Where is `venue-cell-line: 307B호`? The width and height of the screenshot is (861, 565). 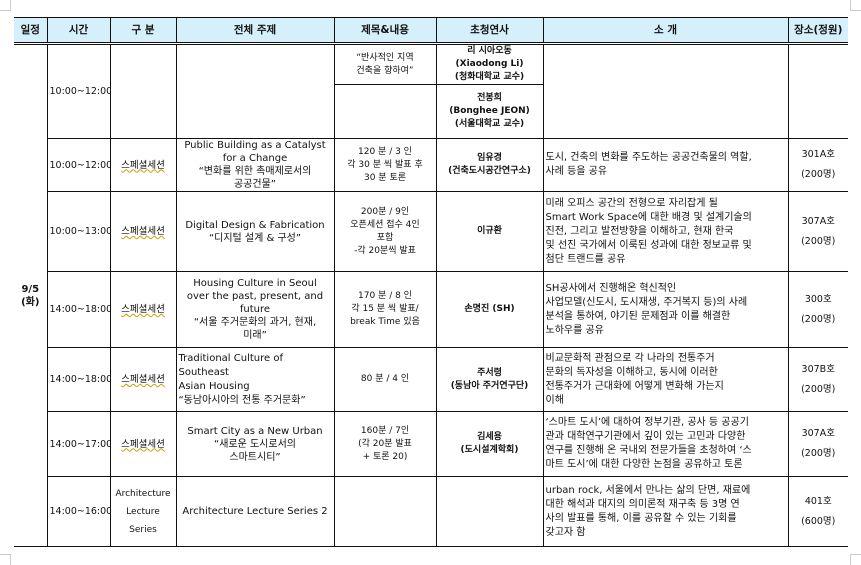 venue-cell-line: 307B호 is located at coordinates (818, 369).